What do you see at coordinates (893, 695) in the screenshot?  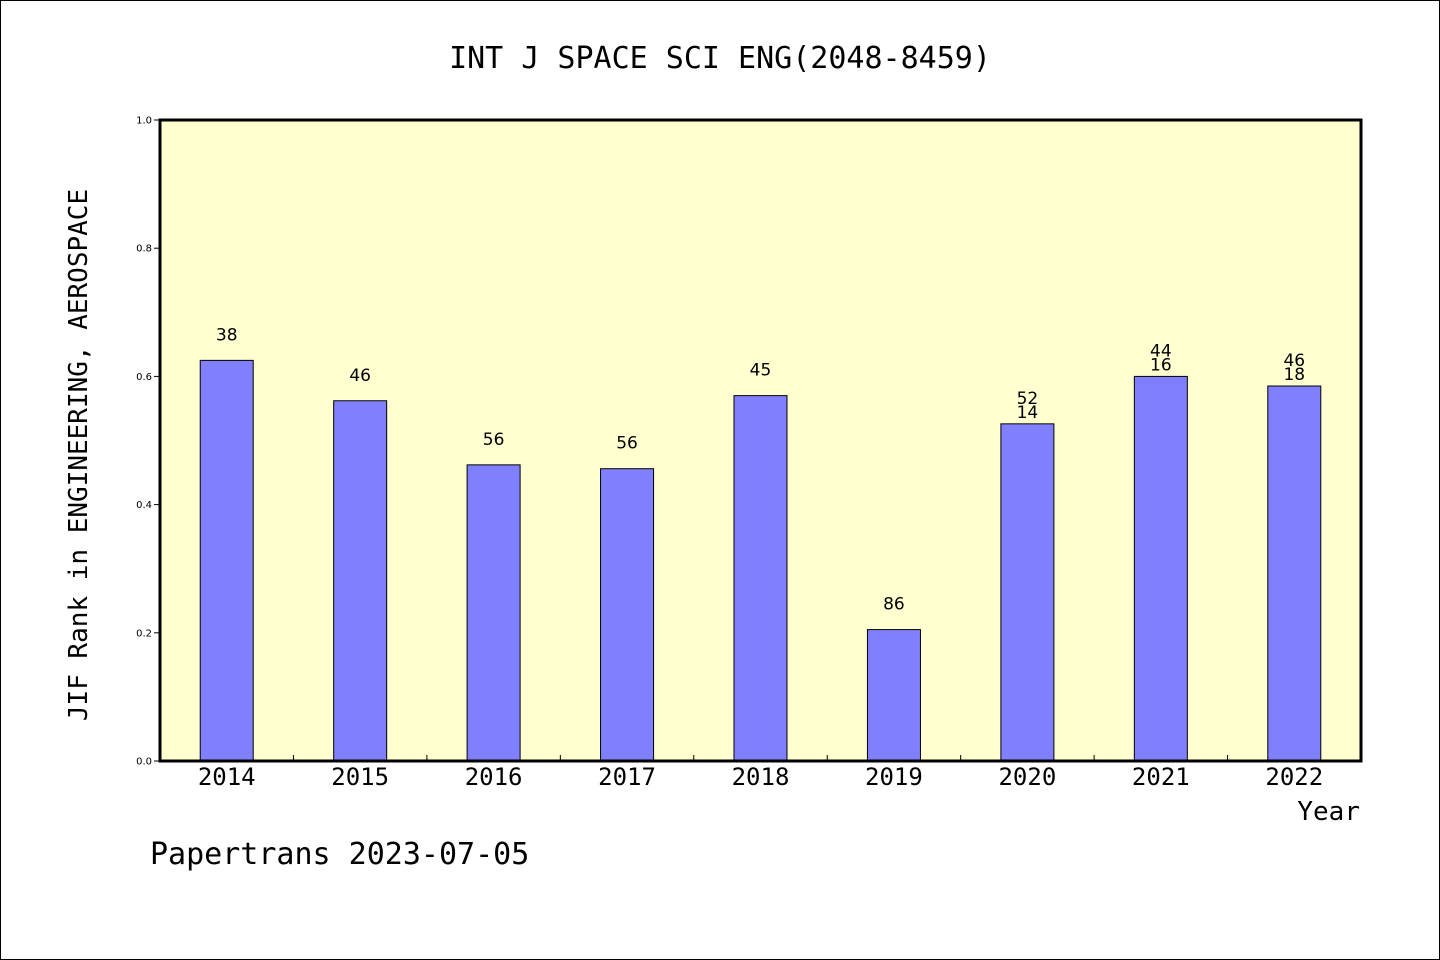 I see `bar-2019` at bounding box center [893, 695].